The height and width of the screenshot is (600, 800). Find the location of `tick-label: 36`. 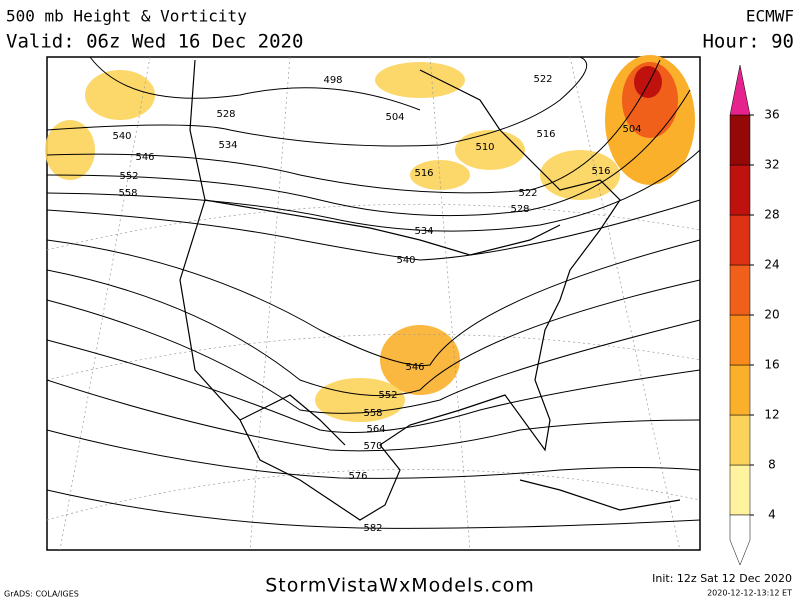

tick-label: 36 is located at coordinates (771, 115).